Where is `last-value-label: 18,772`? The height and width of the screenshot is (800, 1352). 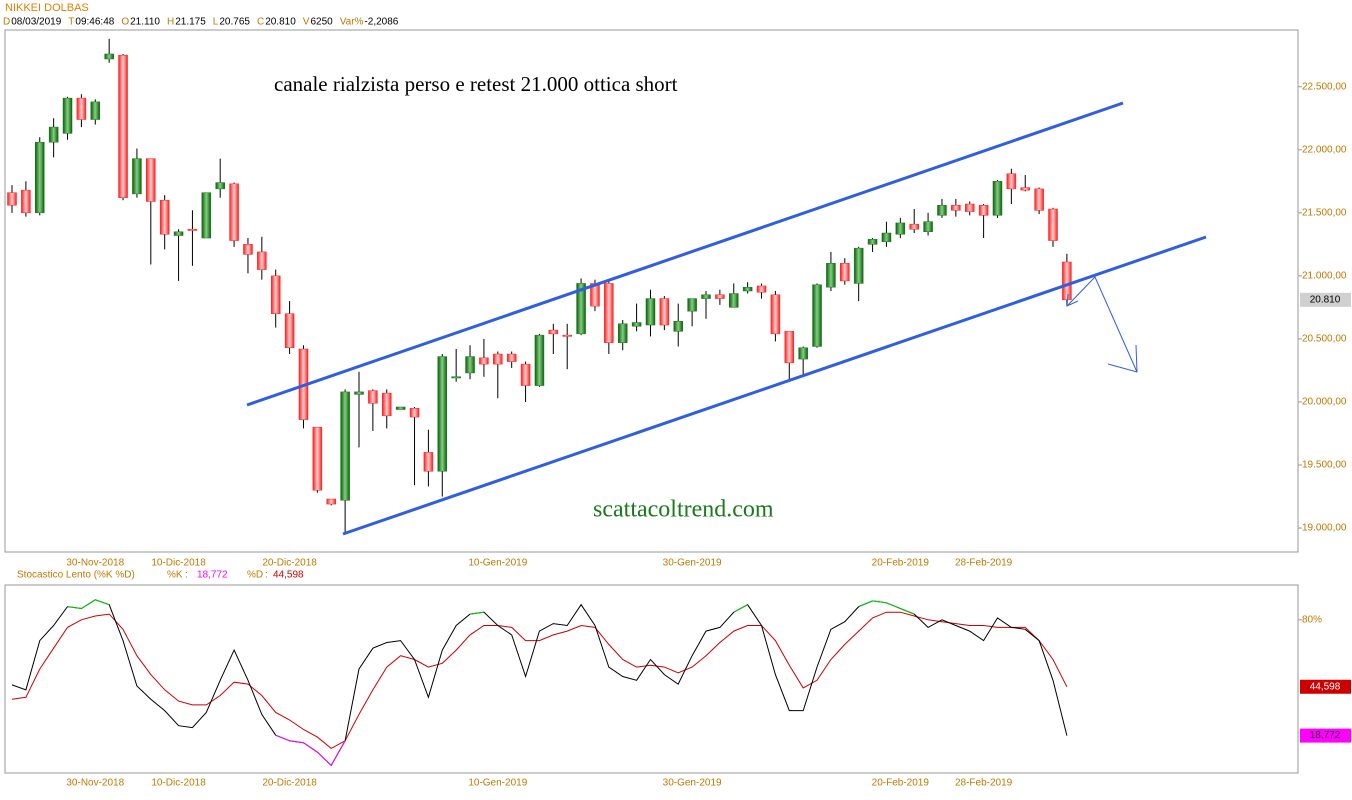
last-value-label: 18,772 is located at coordinates (1325, 735).